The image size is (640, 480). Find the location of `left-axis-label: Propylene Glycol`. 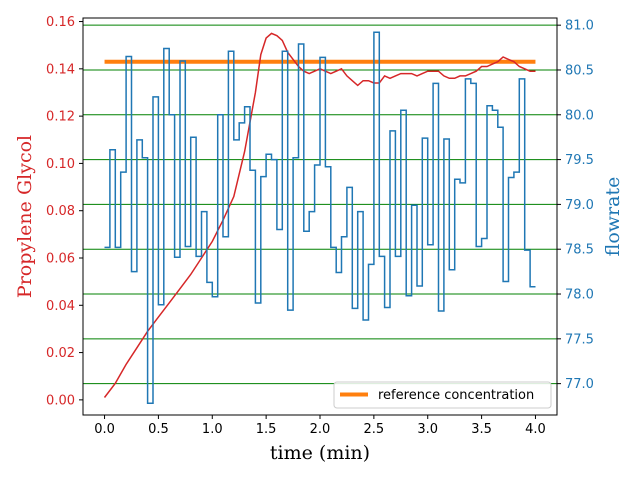

left-axis-label: Propylene Glycol is located at coordinates (25, 216).